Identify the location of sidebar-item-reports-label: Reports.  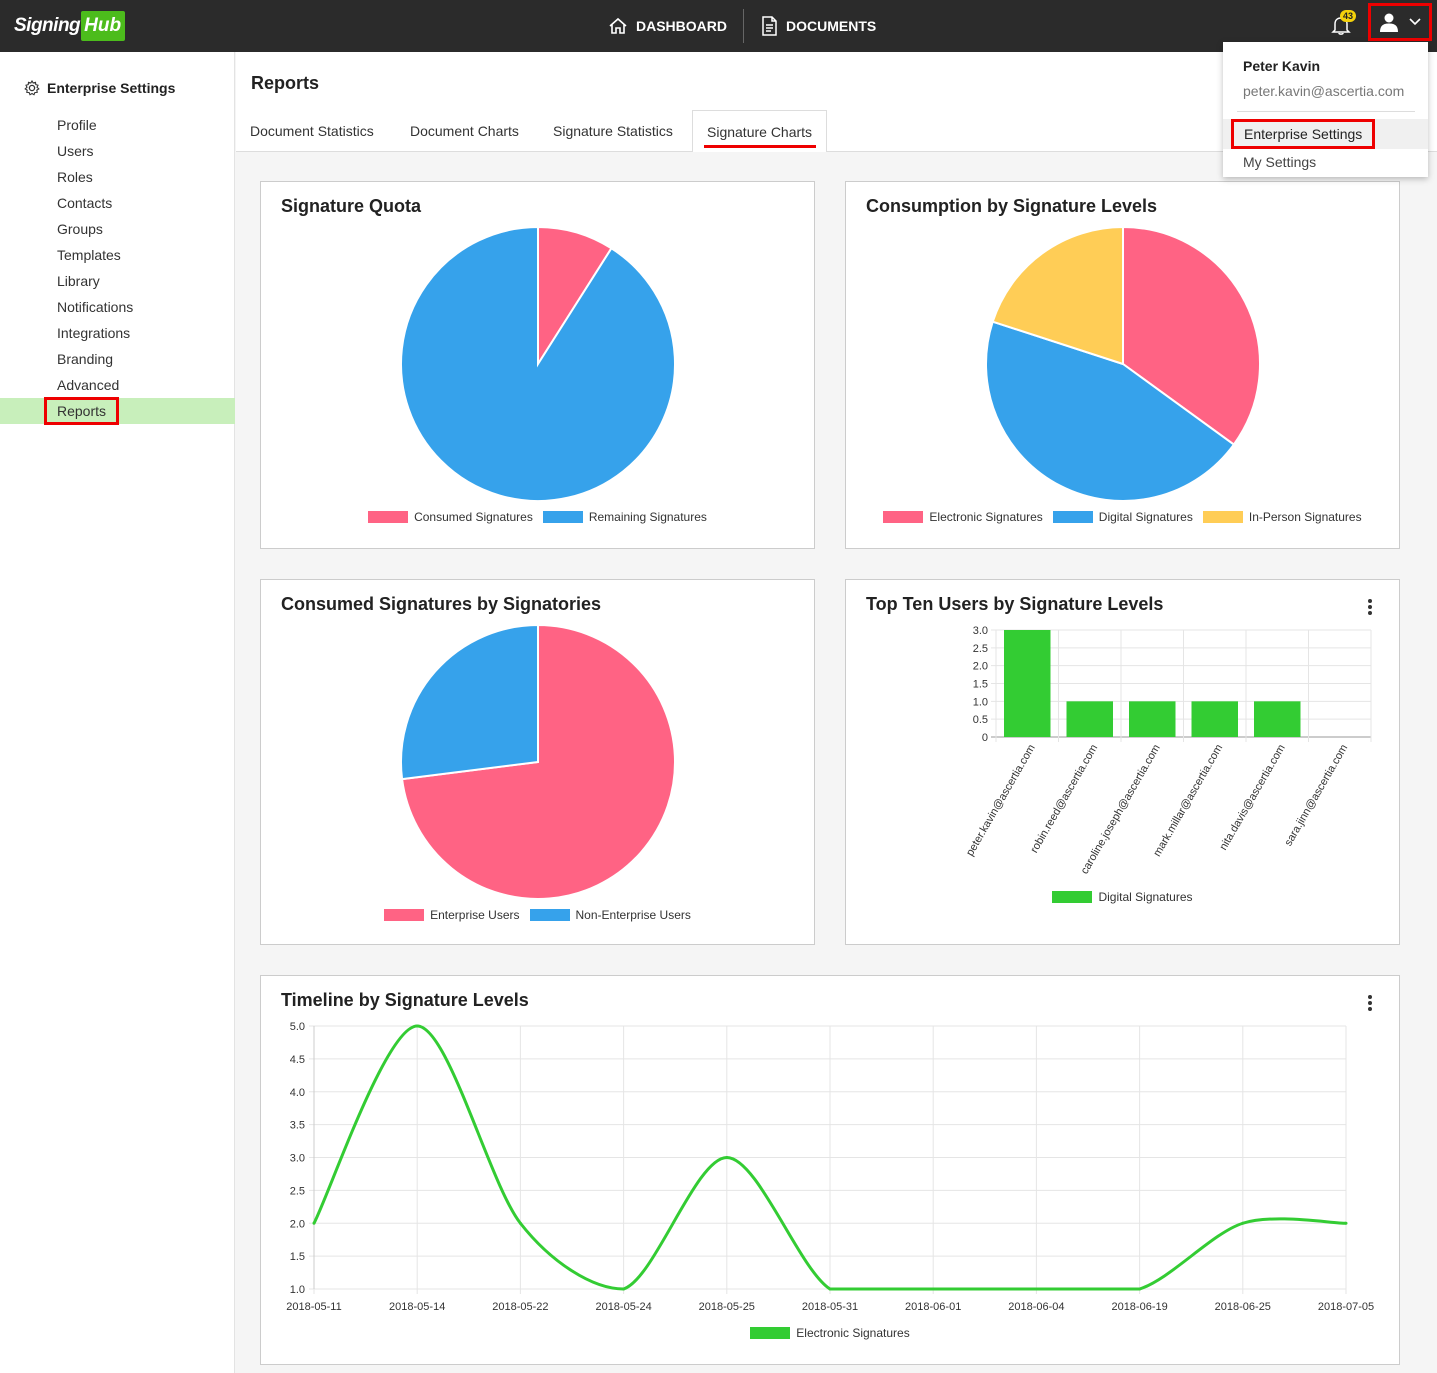
(82, 411).